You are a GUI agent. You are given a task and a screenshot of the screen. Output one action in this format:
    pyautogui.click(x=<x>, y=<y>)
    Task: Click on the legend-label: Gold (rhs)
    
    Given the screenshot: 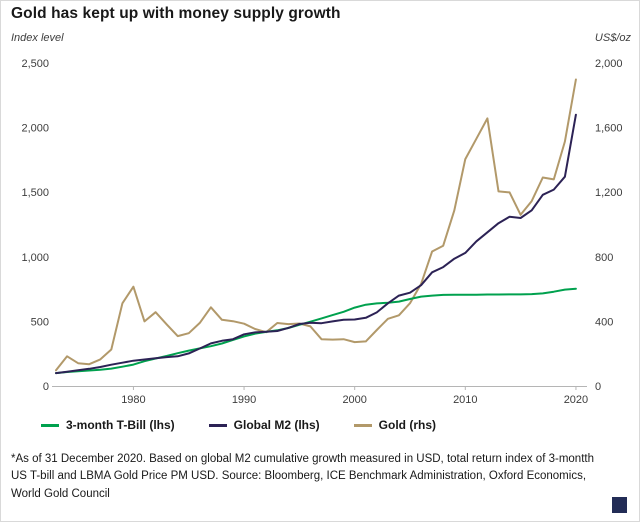 What is the action you would take?
    pyautogui.click(x=407, y=425)
    